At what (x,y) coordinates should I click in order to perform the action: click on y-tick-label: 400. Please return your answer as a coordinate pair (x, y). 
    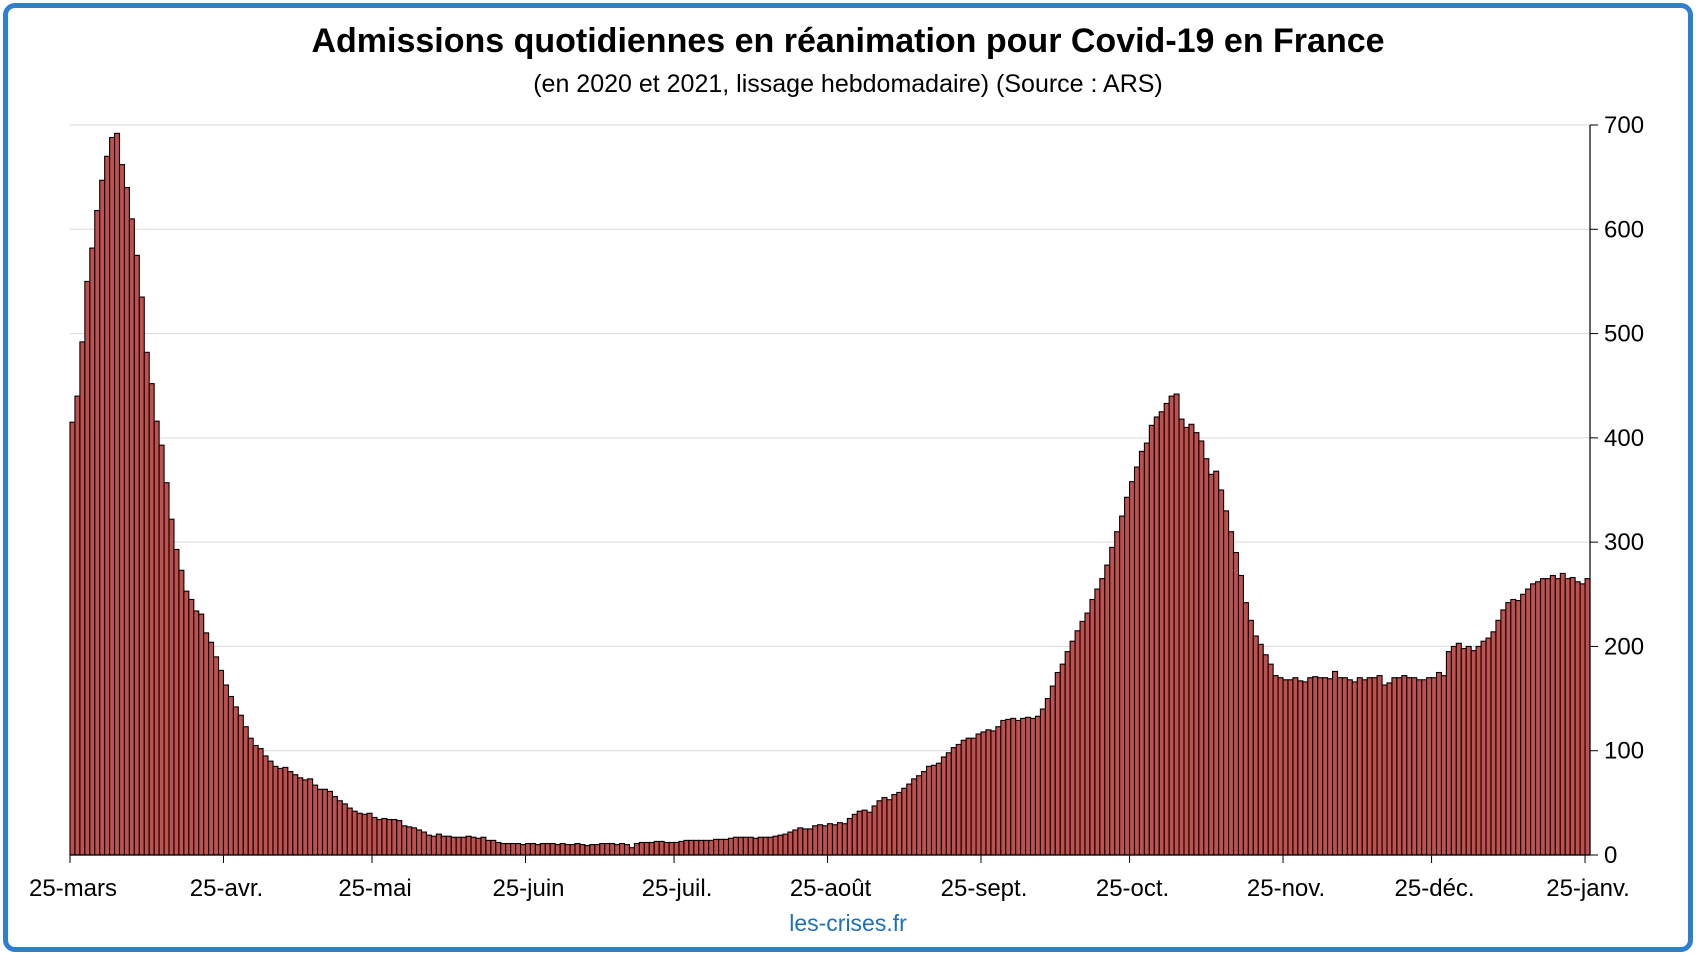
    Looking at the image, I should click on (1624, 438).